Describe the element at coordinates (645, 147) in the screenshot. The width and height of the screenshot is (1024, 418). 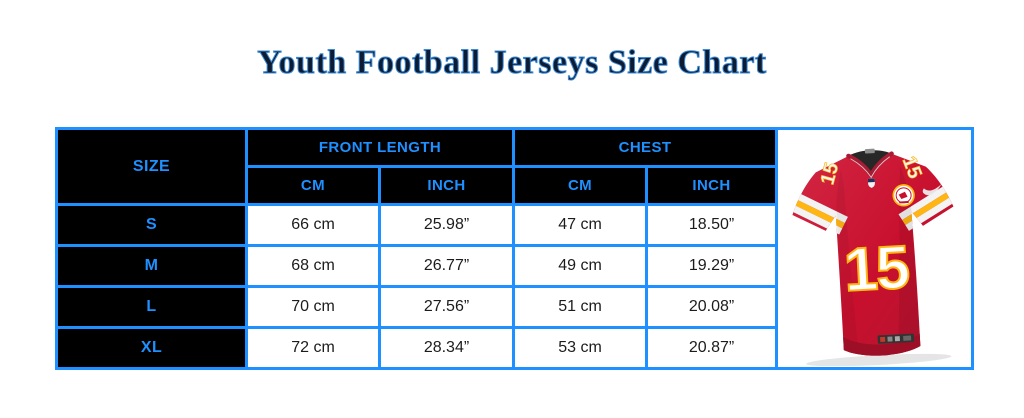
I see `chest-group-header: CHEST` at that location.